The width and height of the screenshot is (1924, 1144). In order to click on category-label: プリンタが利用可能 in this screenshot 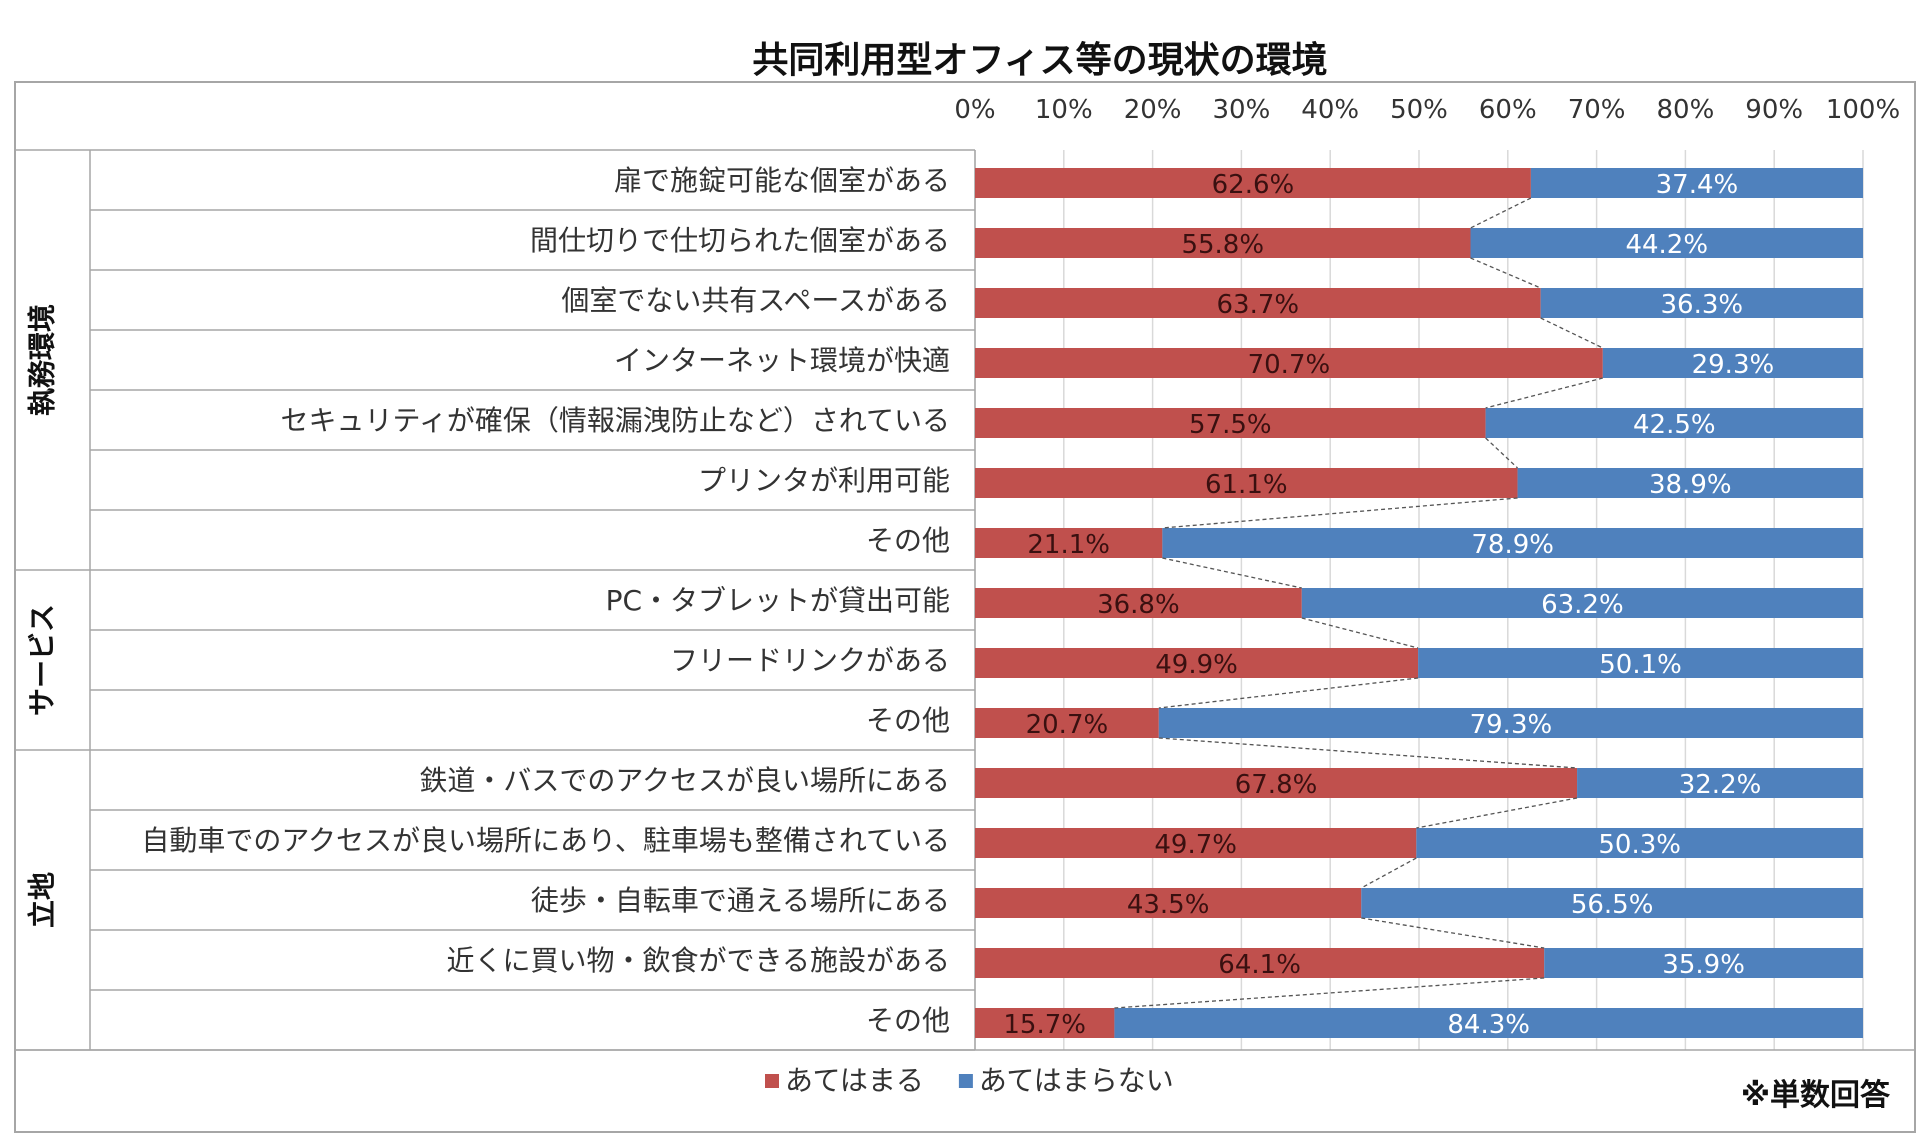, I will do `click(824, 480)`.